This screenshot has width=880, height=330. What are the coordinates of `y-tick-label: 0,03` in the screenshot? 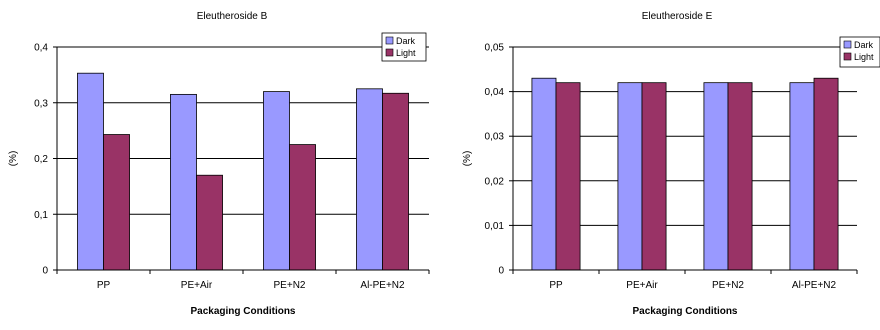 It's located at (495, 137).